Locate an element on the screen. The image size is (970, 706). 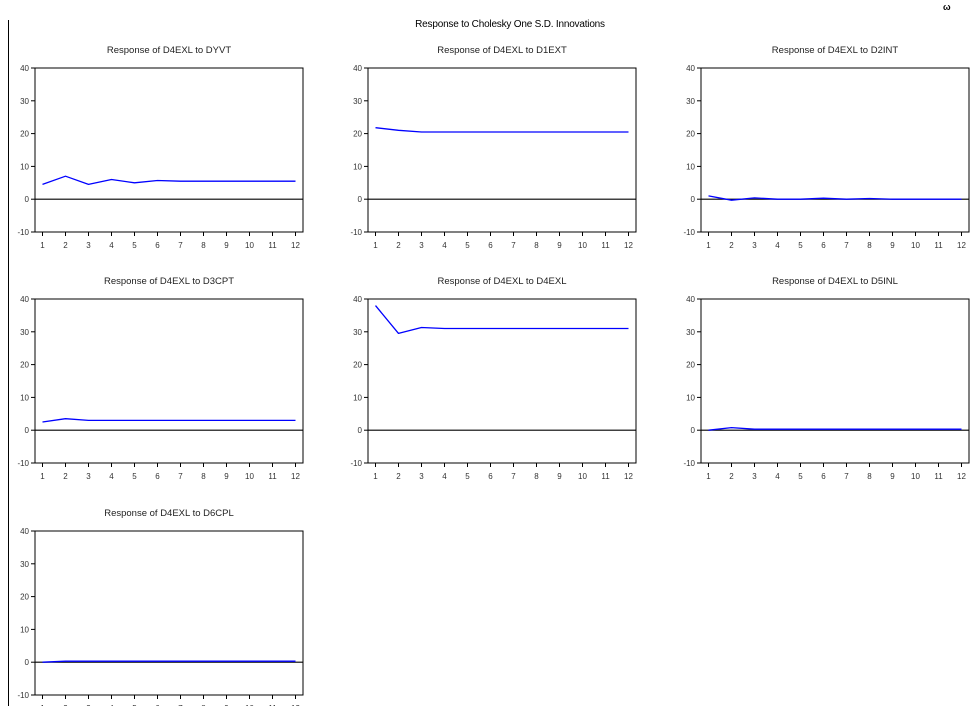
panel-title: Response of D4EXL to D4EXL is located at coordinates (501, 281).